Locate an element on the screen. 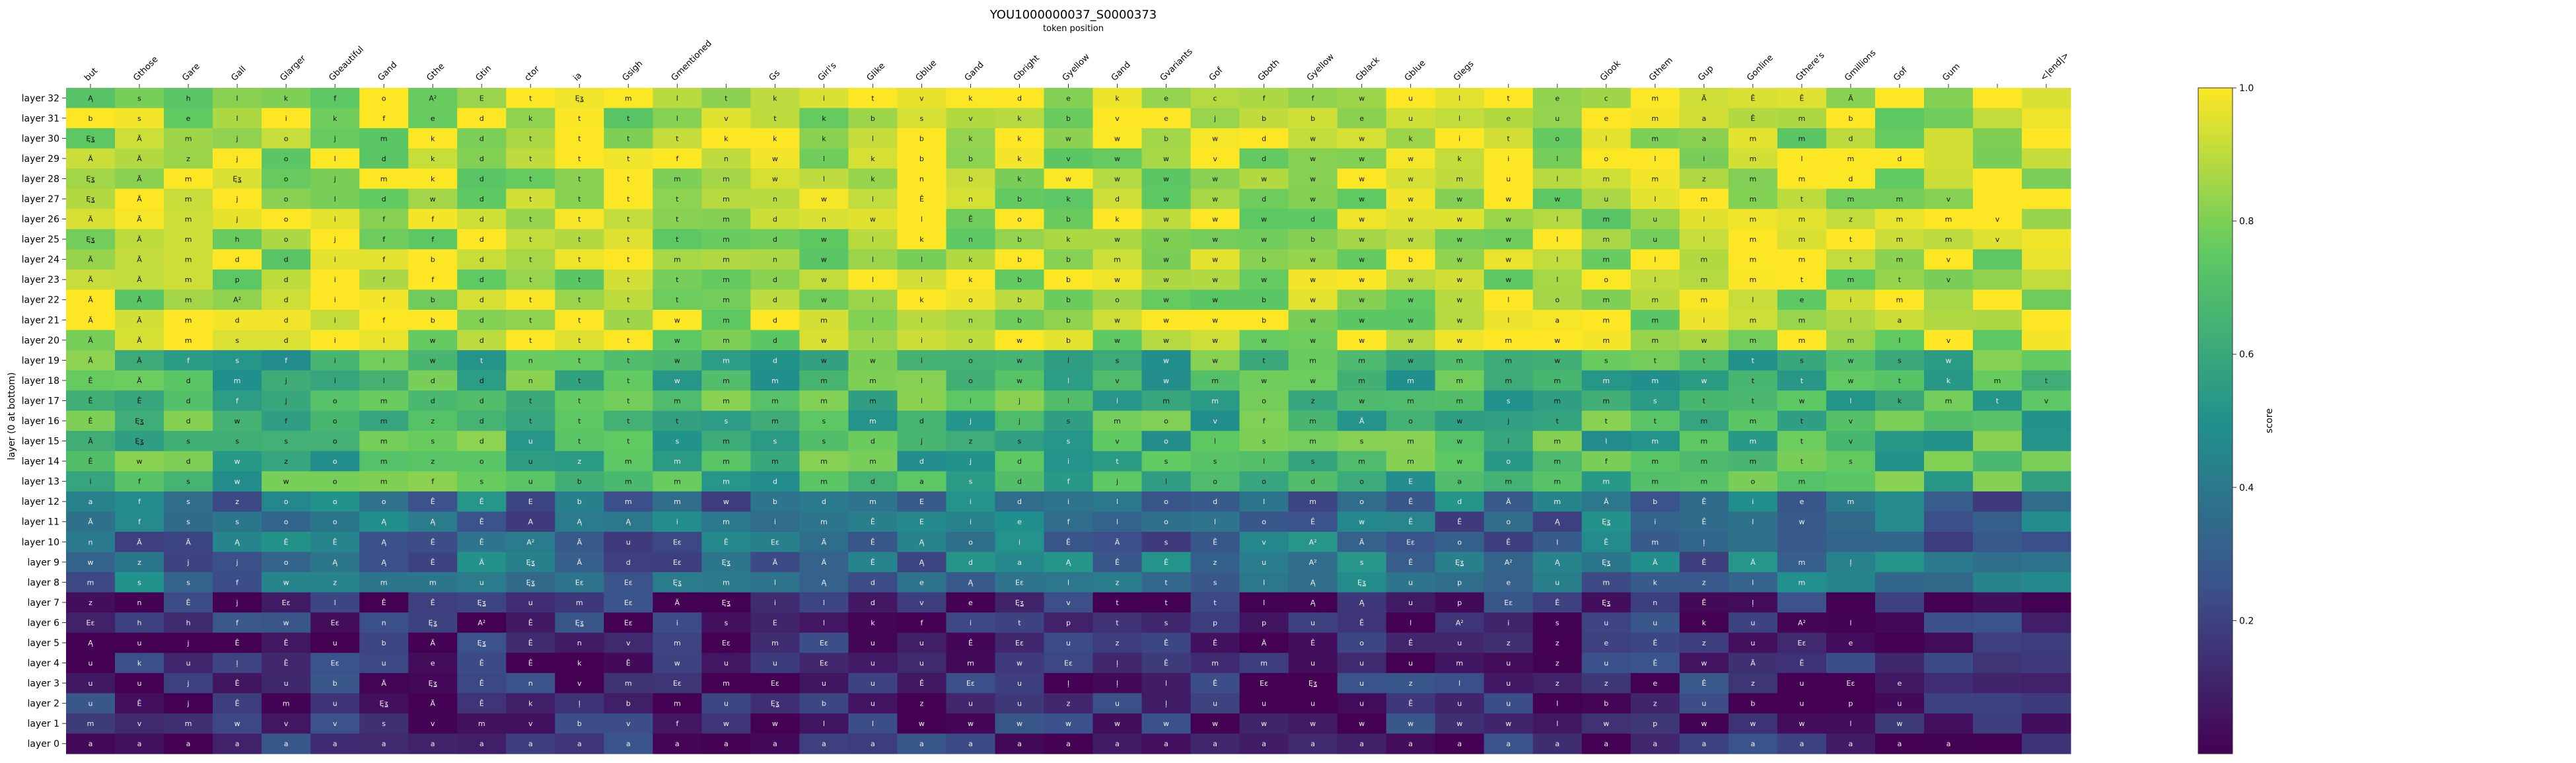 This screenshot has width=2576, height=763. cell-token-label: u is located at coordinates (873, 704).